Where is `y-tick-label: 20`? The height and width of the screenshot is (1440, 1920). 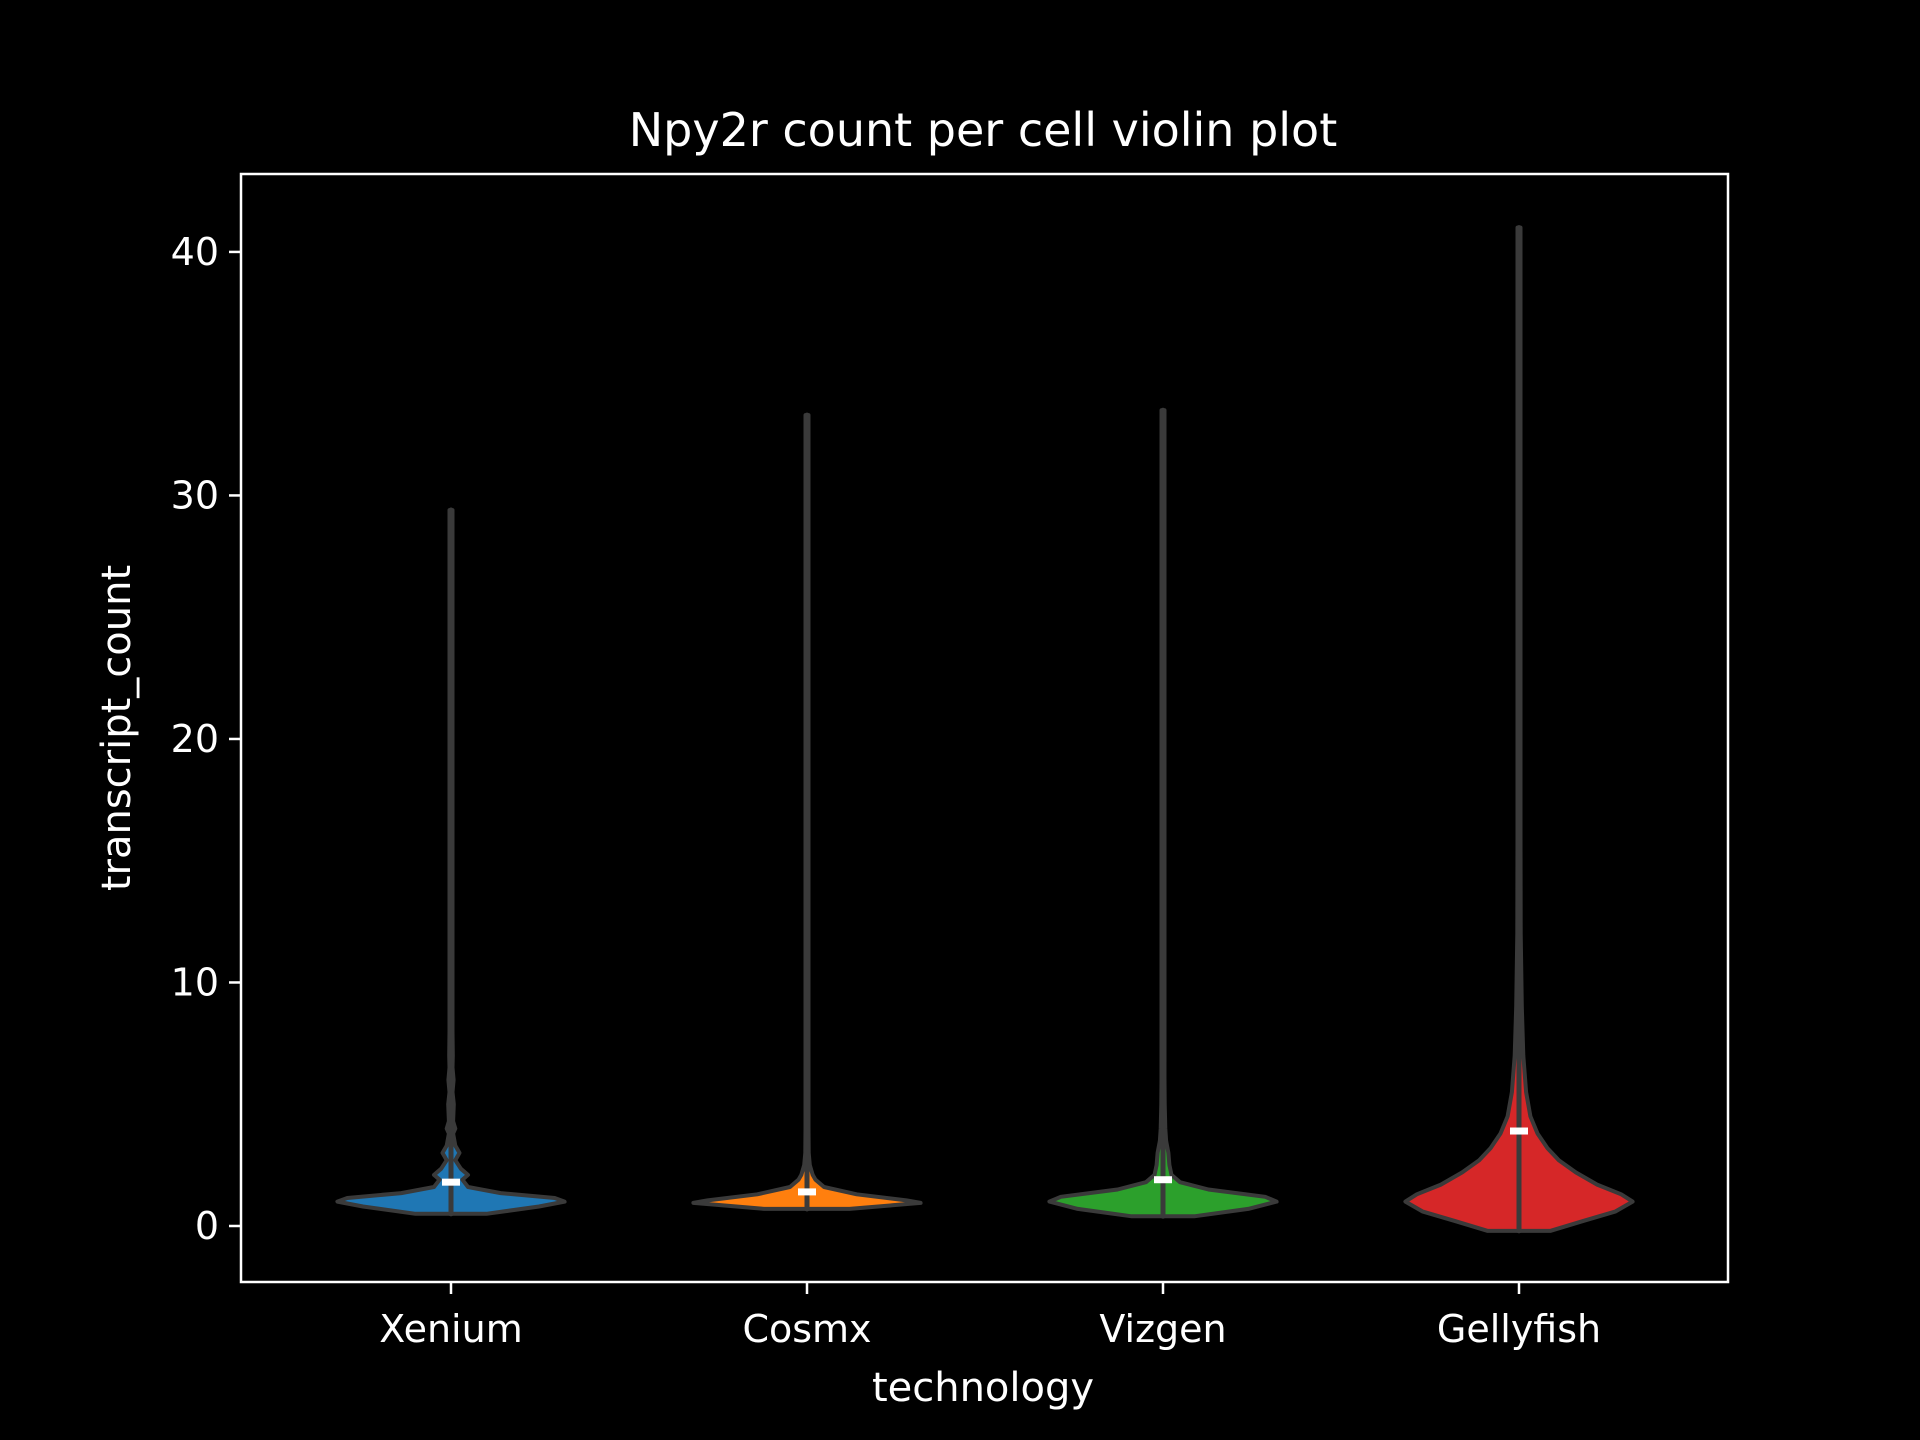
y-tick-label: 20 is located at coordinates (195, 739).